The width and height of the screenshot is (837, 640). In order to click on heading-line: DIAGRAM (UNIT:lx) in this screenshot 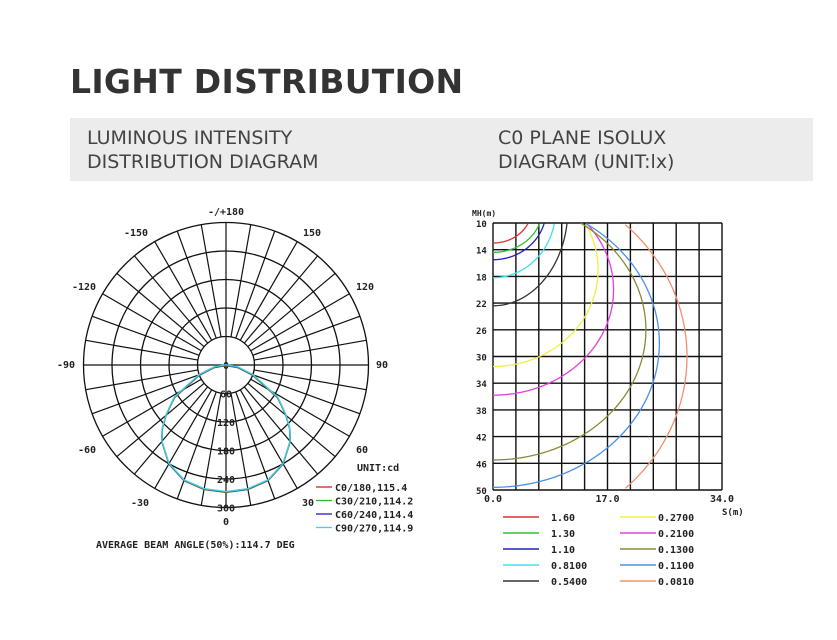, I will do `click(586, 162)`.